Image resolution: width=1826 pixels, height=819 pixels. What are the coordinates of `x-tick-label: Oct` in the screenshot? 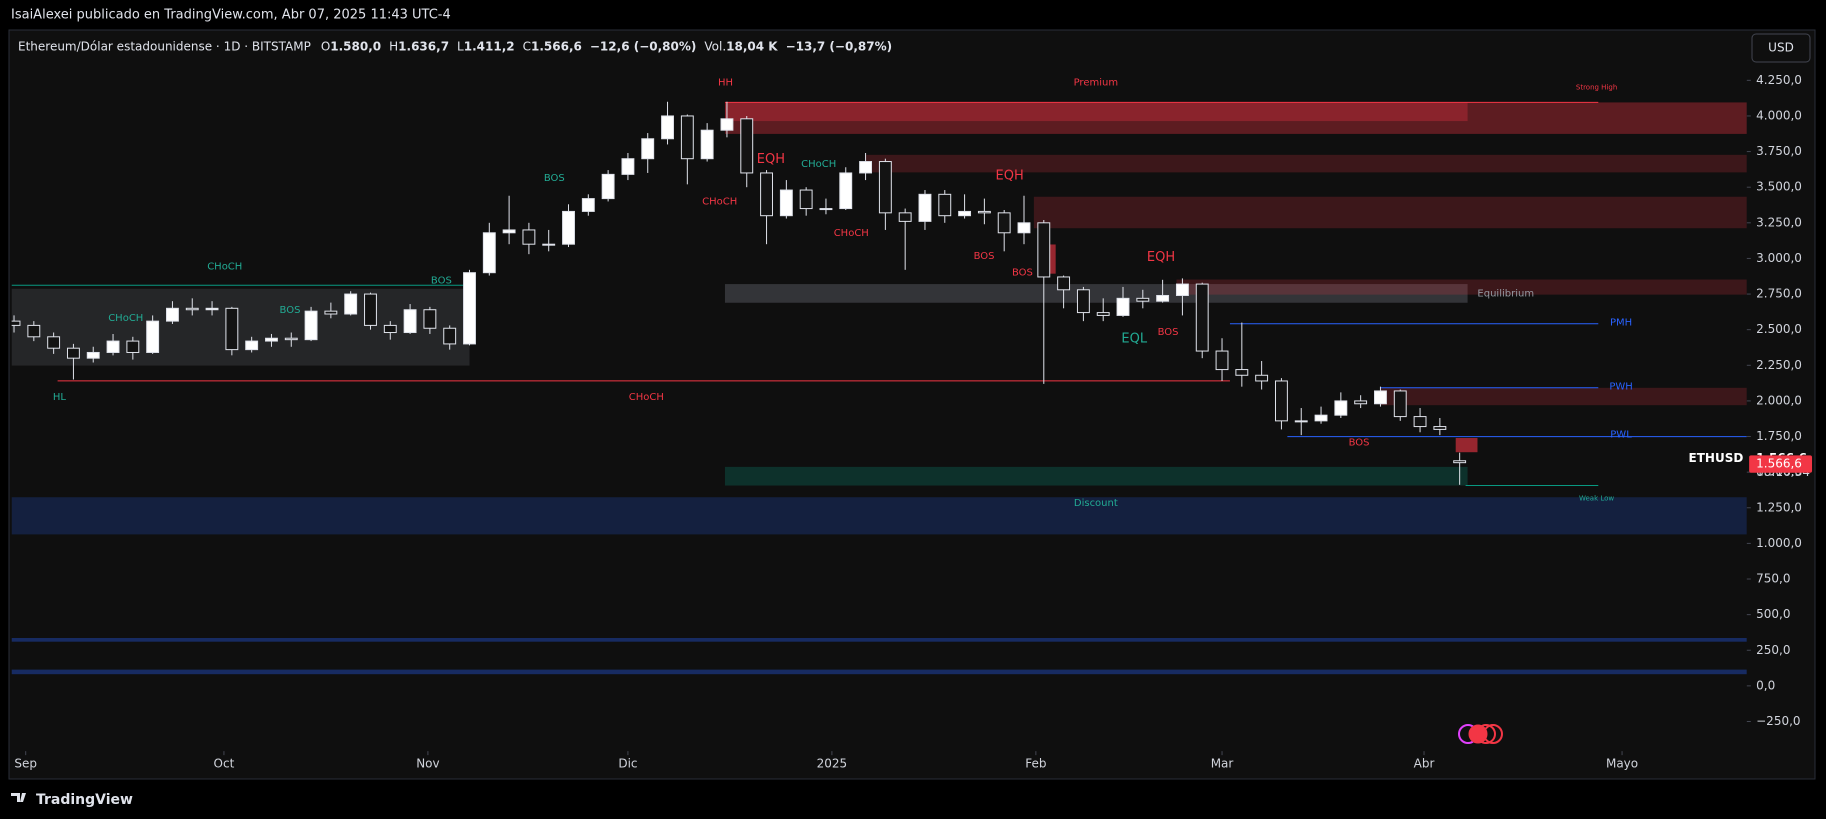 It's located at (224, 763).